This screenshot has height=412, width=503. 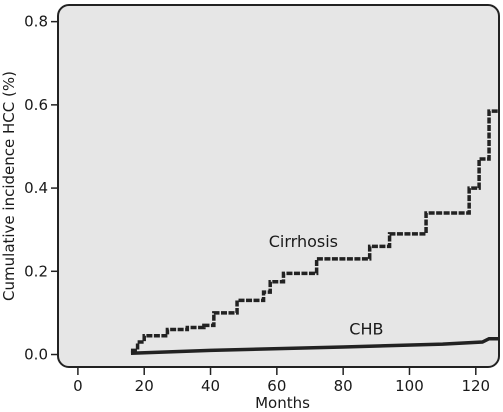 I want to click on x-tick-label: 60, so click(x=276, y=386).